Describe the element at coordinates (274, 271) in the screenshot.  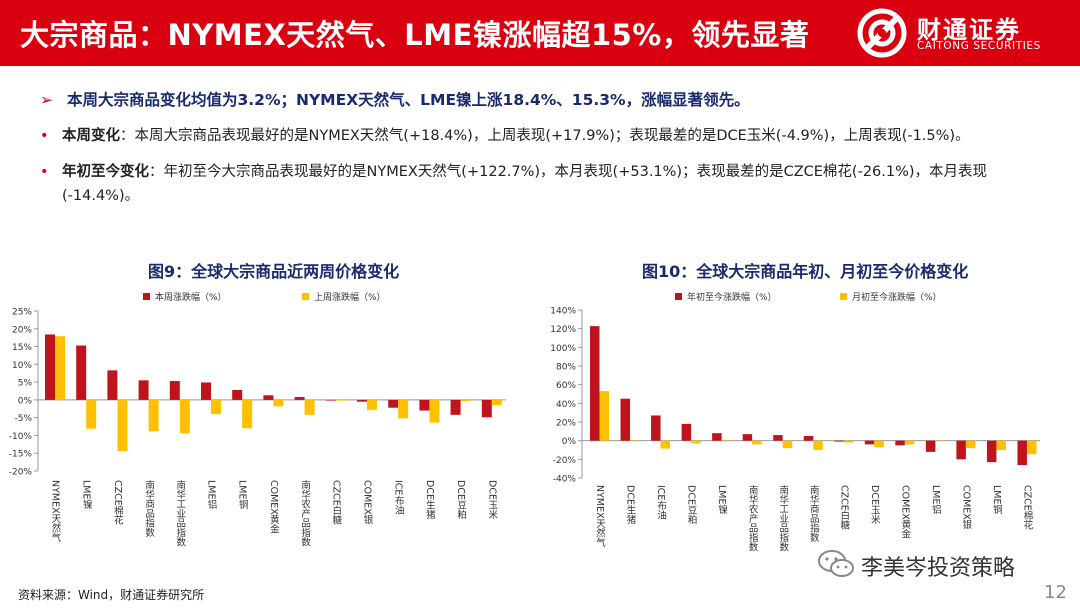
I see `chart-title-fig9: 图9：全球大宗商品近两周价格变化` at that location.